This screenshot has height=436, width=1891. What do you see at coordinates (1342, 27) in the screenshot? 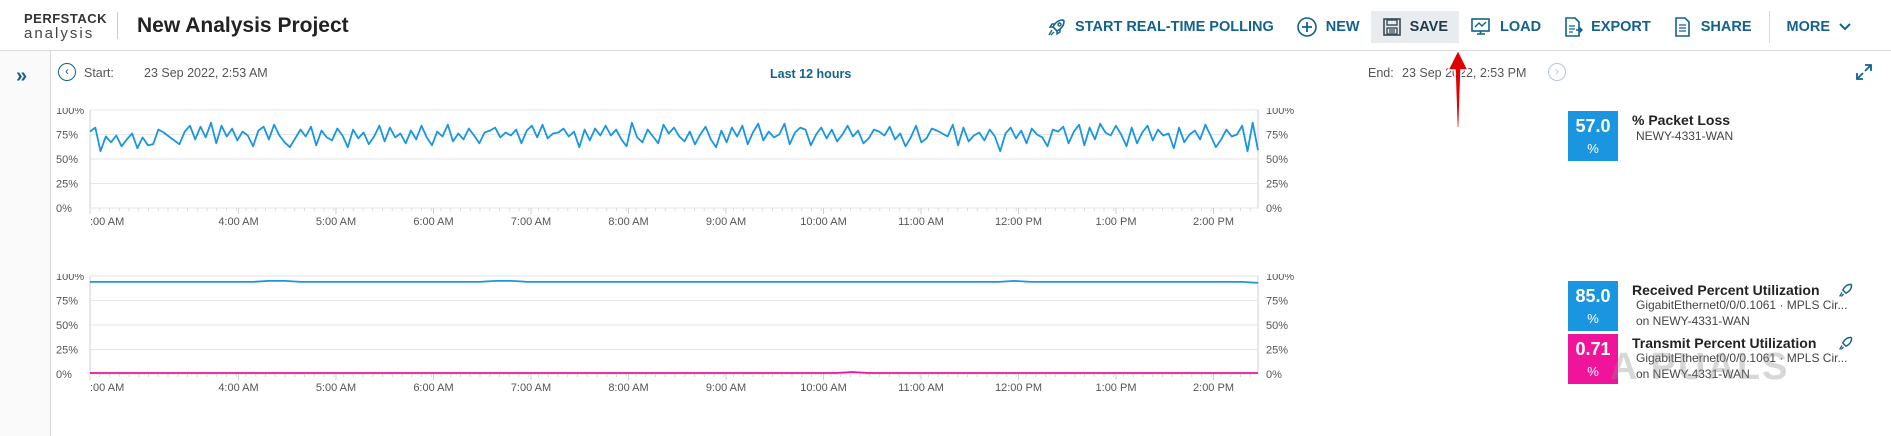
I see `new-label: NEW` at bounding box center [1342, 27].